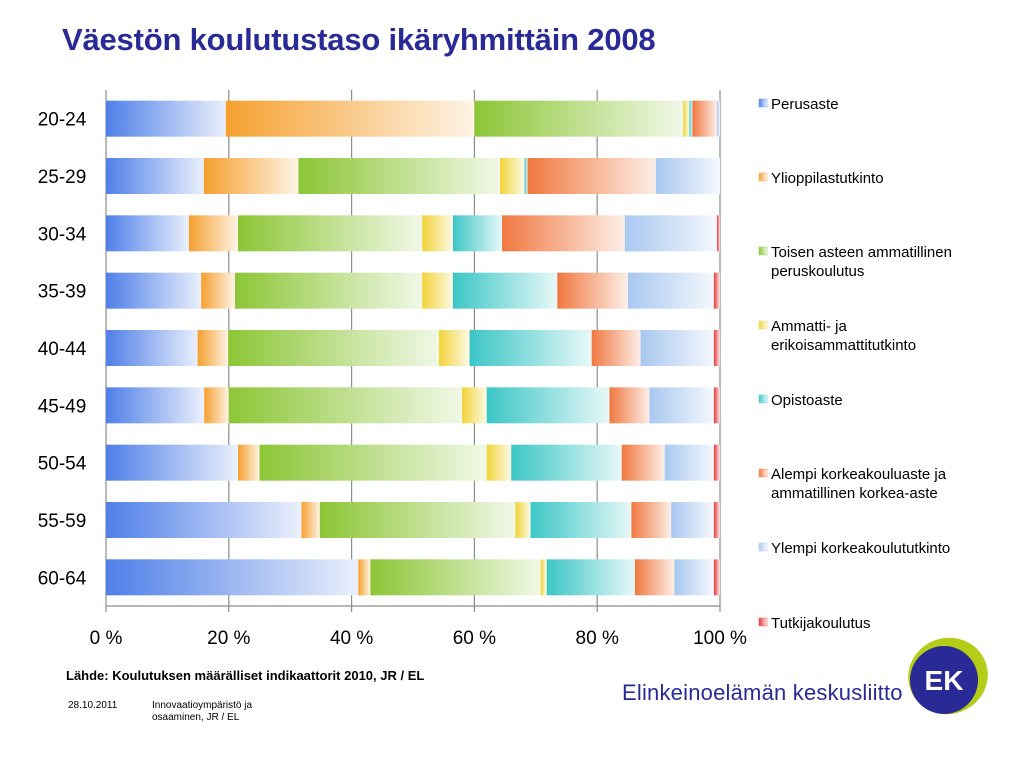  What do you see at coordinates (474, 638) in the screenshot?
I see `x-tick-label: 60 %` at bounding box center [474, 638].